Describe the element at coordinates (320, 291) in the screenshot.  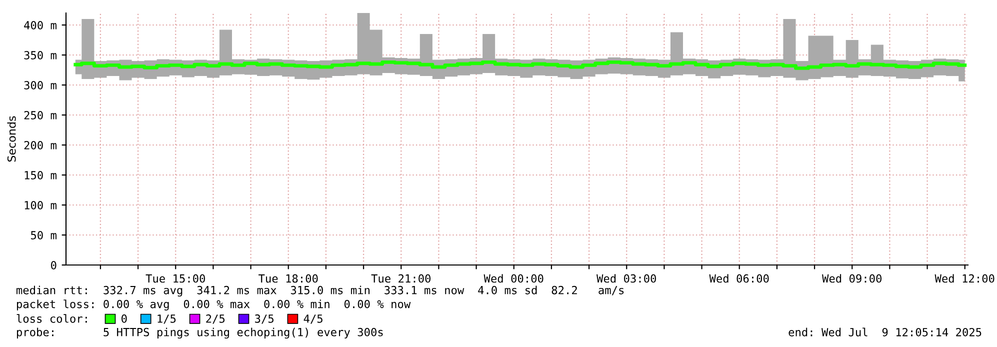
I see `text: median rtt: 332.7 ms avg 341.2 ms max 315.0 ms min 333.1 ms now 4.0 ms sd 82.2 am/s` at that location.